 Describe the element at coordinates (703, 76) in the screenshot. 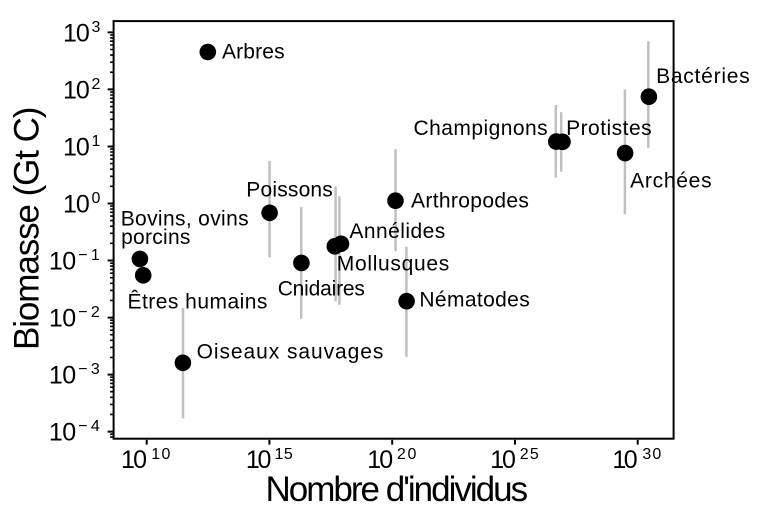

I see `svg-text: Bactéries` at that location.